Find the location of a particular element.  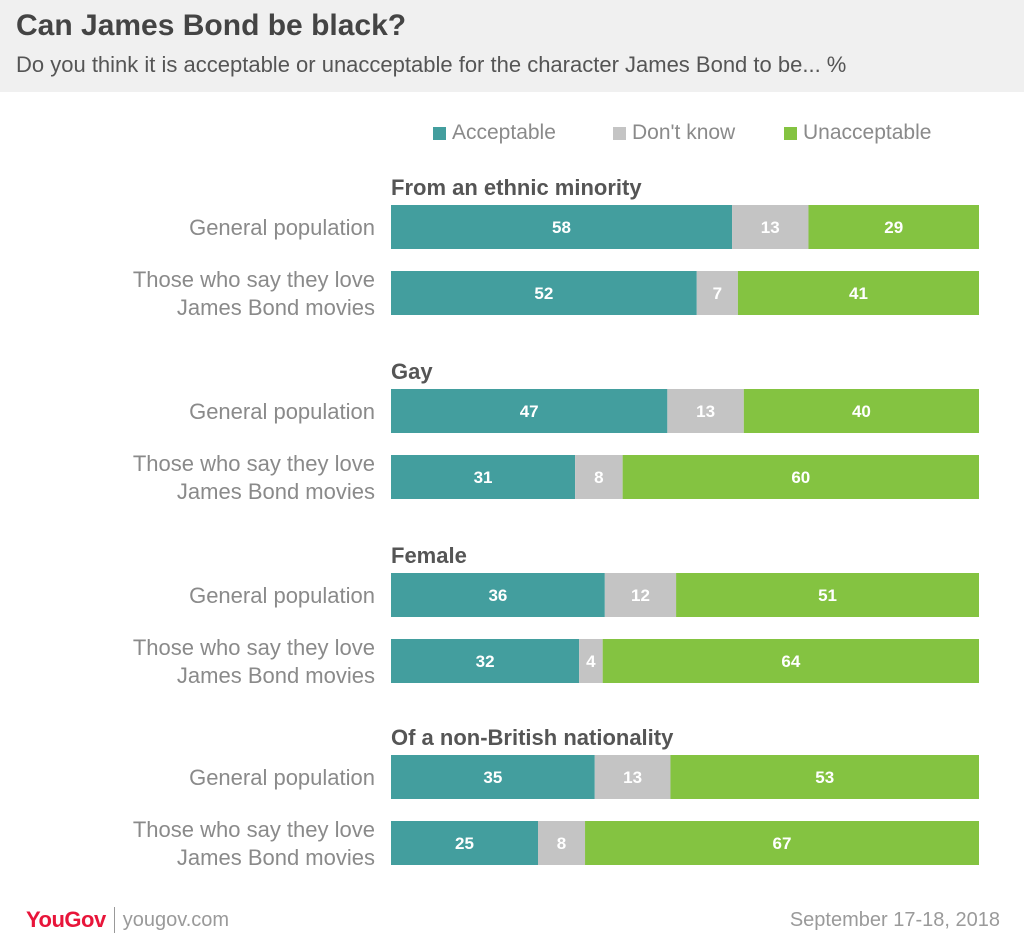

value-label-from-an-ethnic-minority-row-1-acceptable: 58 is located at coordinates (561, 227).